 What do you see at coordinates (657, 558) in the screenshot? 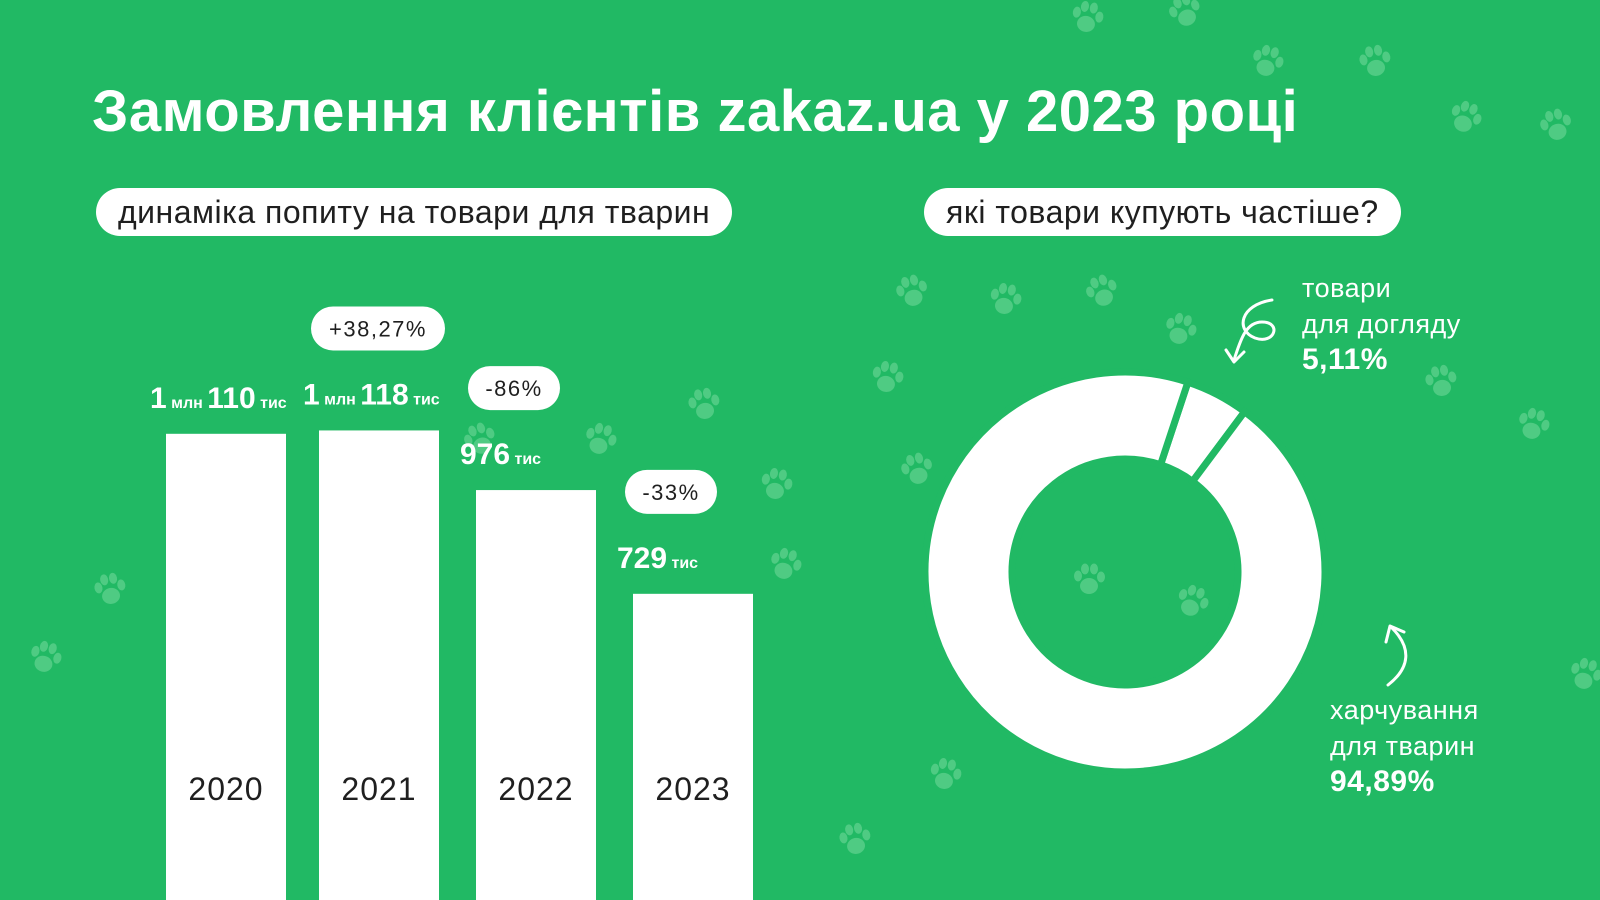
I see `bar-value-label: 729 тис` at bounding box center [657, 558].